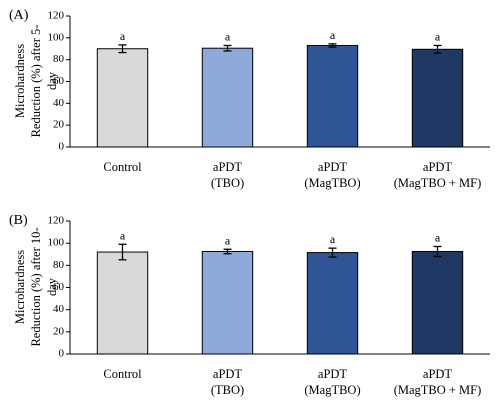  I want to click on y-axis-label-line: Reduction (%) after 5-, so click(36, 81).